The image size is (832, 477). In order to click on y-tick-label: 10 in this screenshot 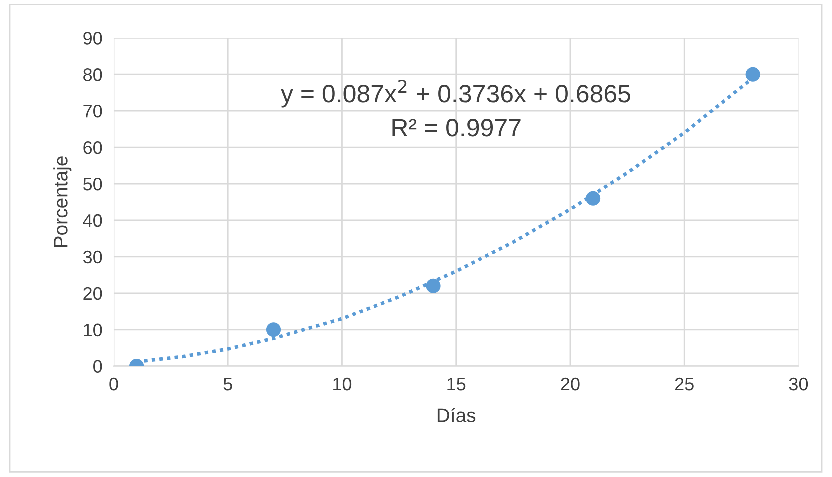, I will do `click(93, 330)`.